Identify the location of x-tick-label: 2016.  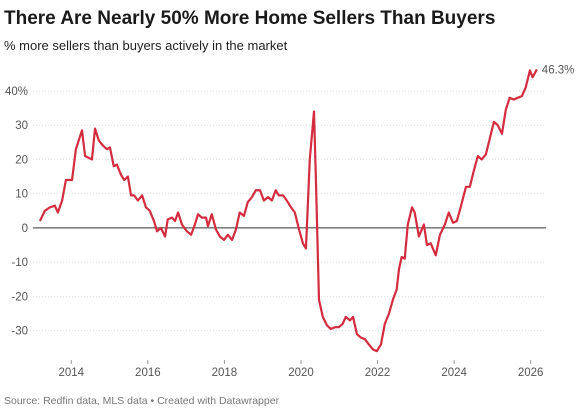
(148, 373).